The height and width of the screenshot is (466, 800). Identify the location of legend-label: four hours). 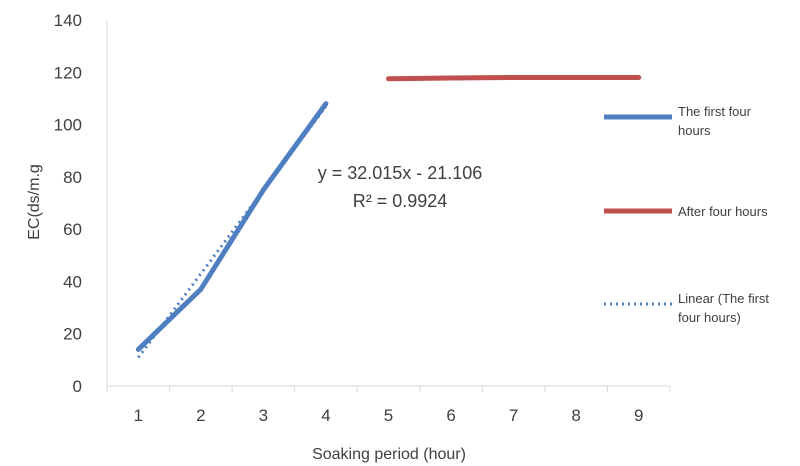
(709, 317).